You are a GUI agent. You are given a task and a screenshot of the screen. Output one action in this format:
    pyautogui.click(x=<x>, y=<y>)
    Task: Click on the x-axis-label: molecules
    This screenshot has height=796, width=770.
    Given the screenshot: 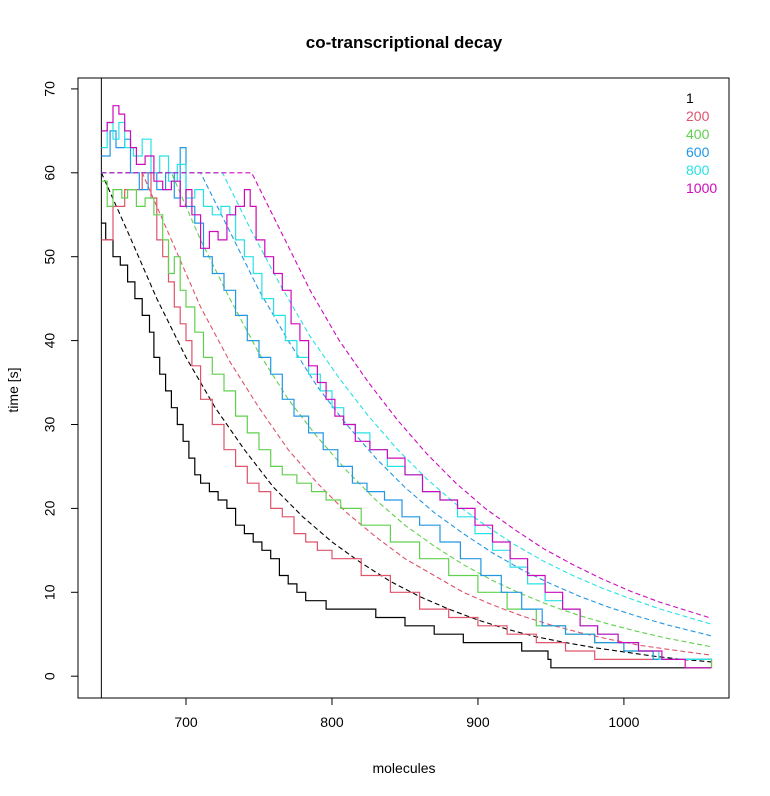 What is the action you would take?
    pyautogui.click(x=403, y=768)
    